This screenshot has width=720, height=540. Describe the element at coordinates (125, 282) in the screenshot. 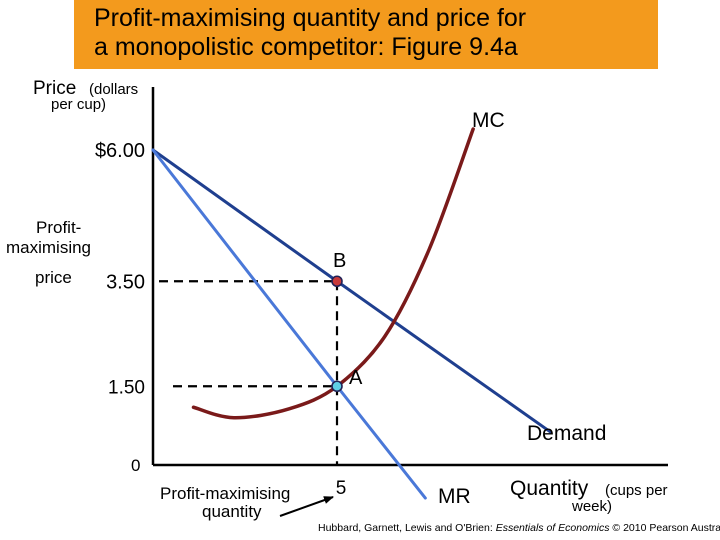

I see `y-tick-label-3-50: 3.50` at that location.